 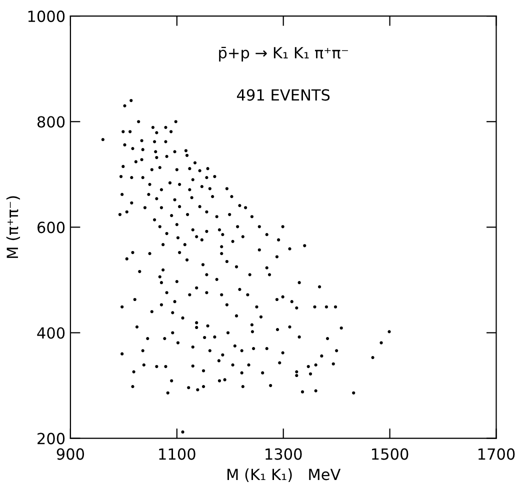 I want to click on annotation: p̄+p → K₁ K₁ π⁺π⁻, so click(x=283, y=54).